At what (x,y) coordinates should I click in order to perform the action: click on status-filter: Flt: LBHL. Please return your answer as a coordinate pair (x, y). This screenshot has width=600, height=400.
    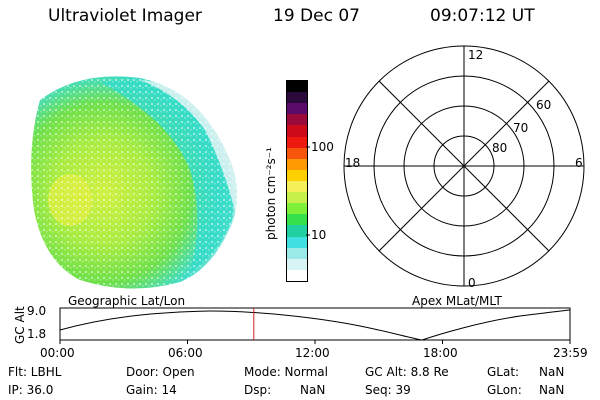
    Looking at the image, I should click on (35, 372).